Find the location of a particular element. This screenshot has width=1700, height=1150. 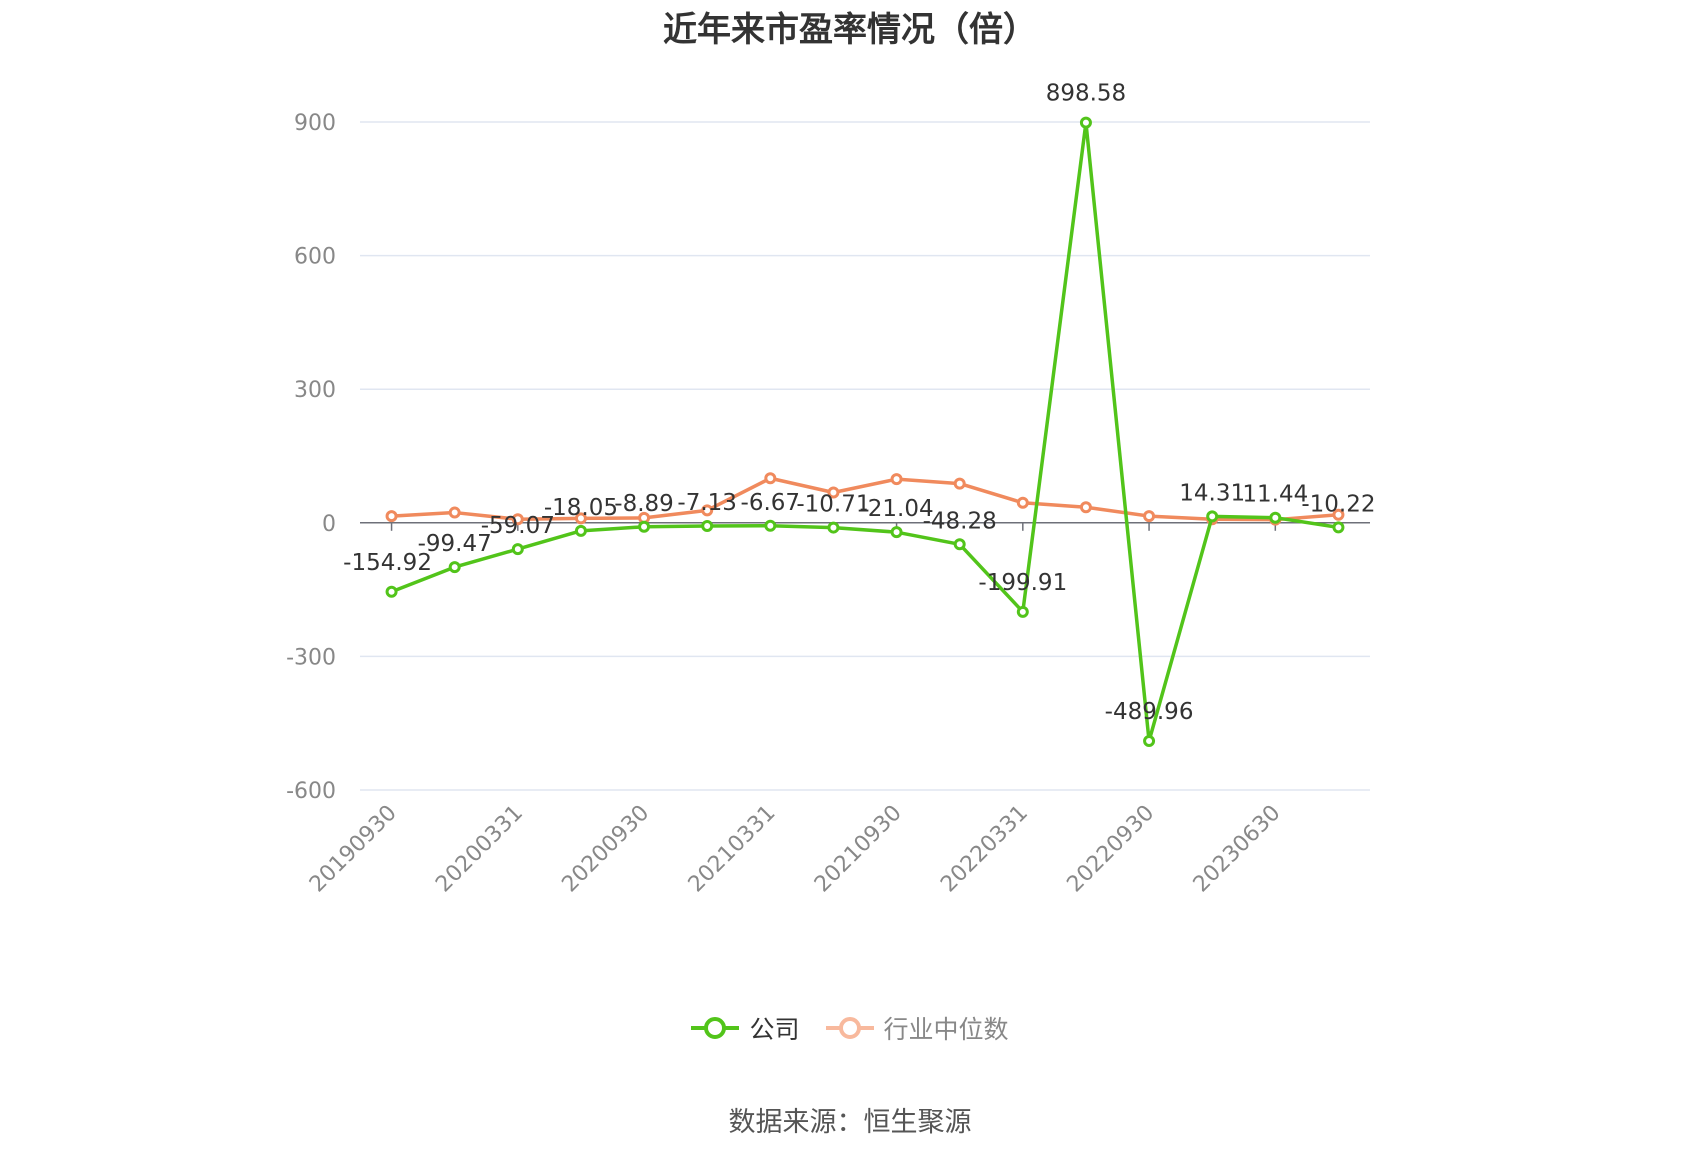

data-label: -199.91 is located at coordinates (1022, 583).